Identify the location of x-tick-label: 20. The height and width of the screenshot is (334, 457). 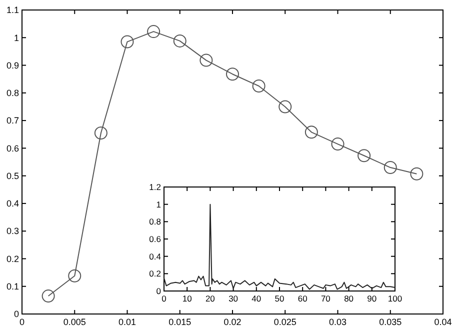
(210, 299).